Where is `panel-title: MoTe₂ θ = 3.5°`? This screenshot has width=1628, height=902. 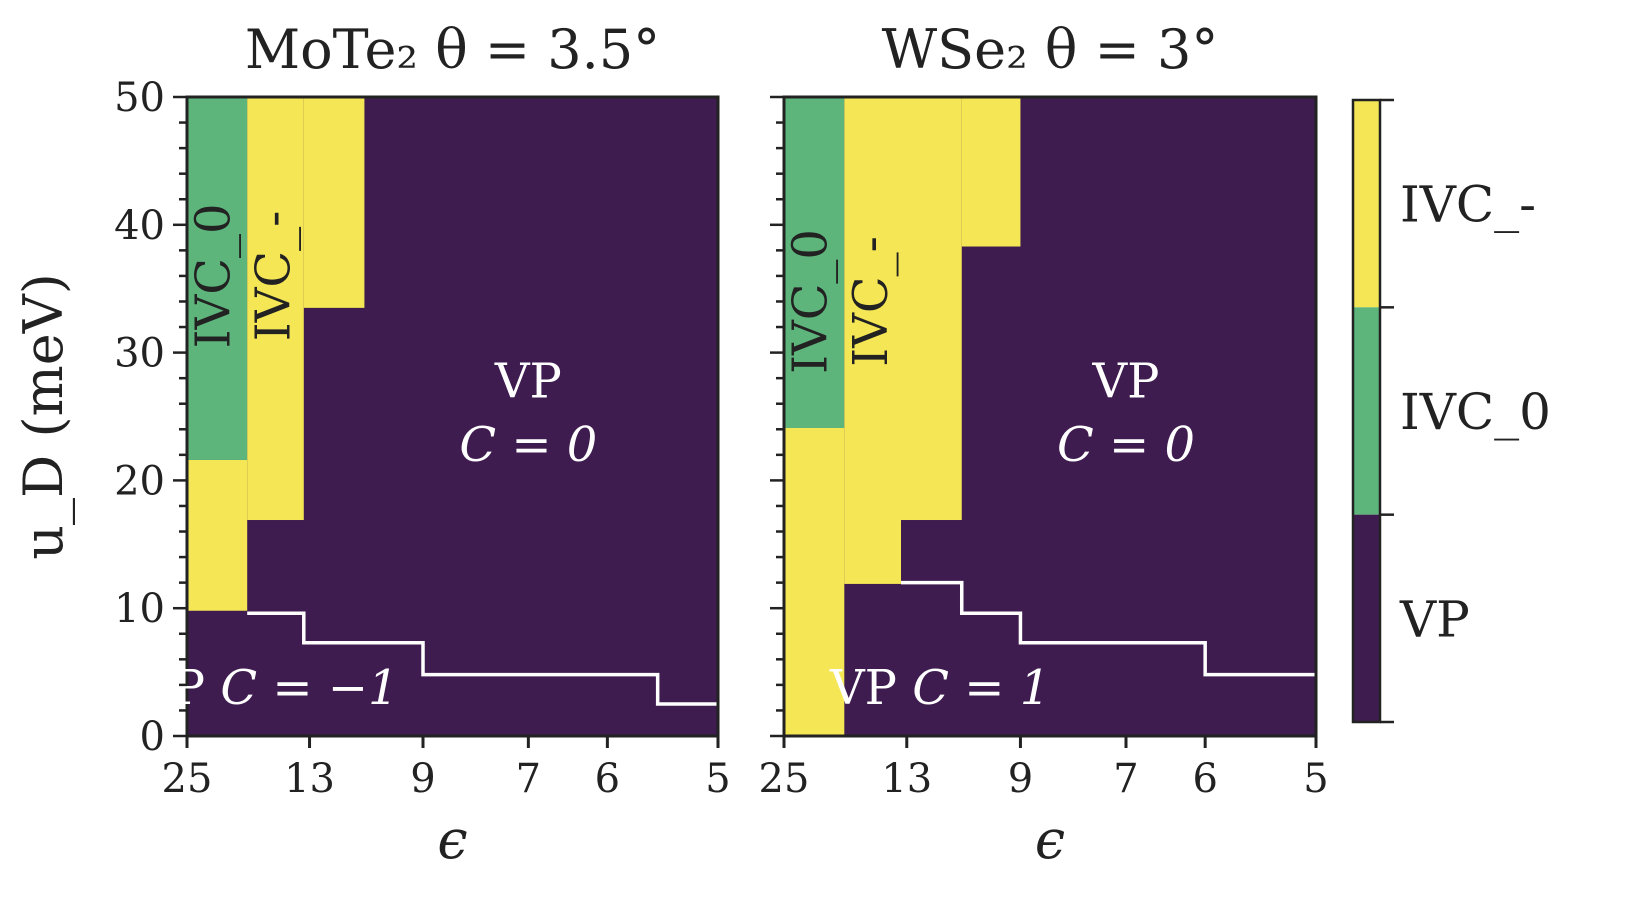
panel-title: MoTe₂ θ = 3.5° is located at coordinates (452, 49).